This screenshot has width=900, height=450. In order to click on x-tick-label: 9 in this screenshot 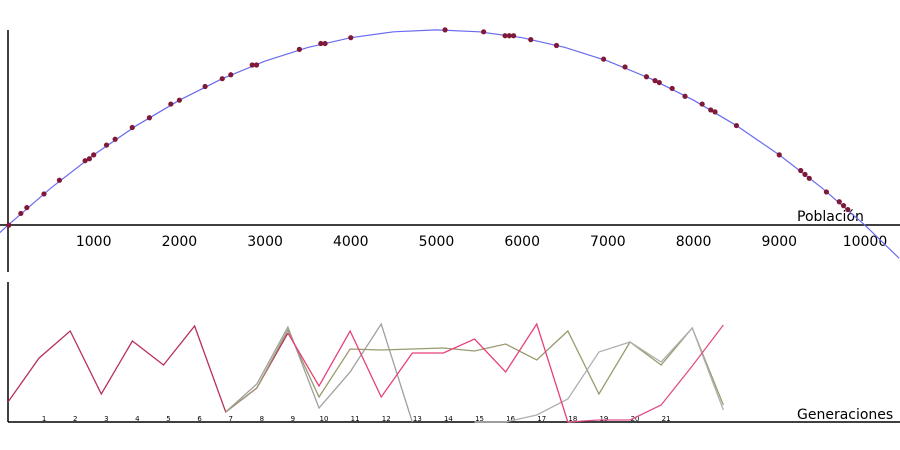, I will do `click(293, 419)`.